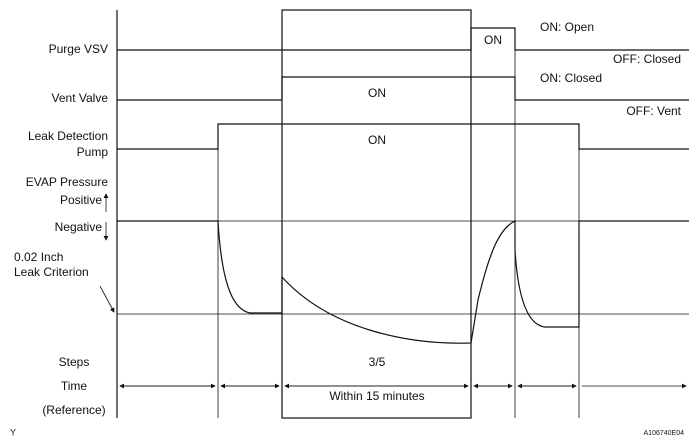 The image size is (689, 446). Describe the element at coordinates (80, 98) in the screenshot. I see `signal-label: Vent Valve` at that location.